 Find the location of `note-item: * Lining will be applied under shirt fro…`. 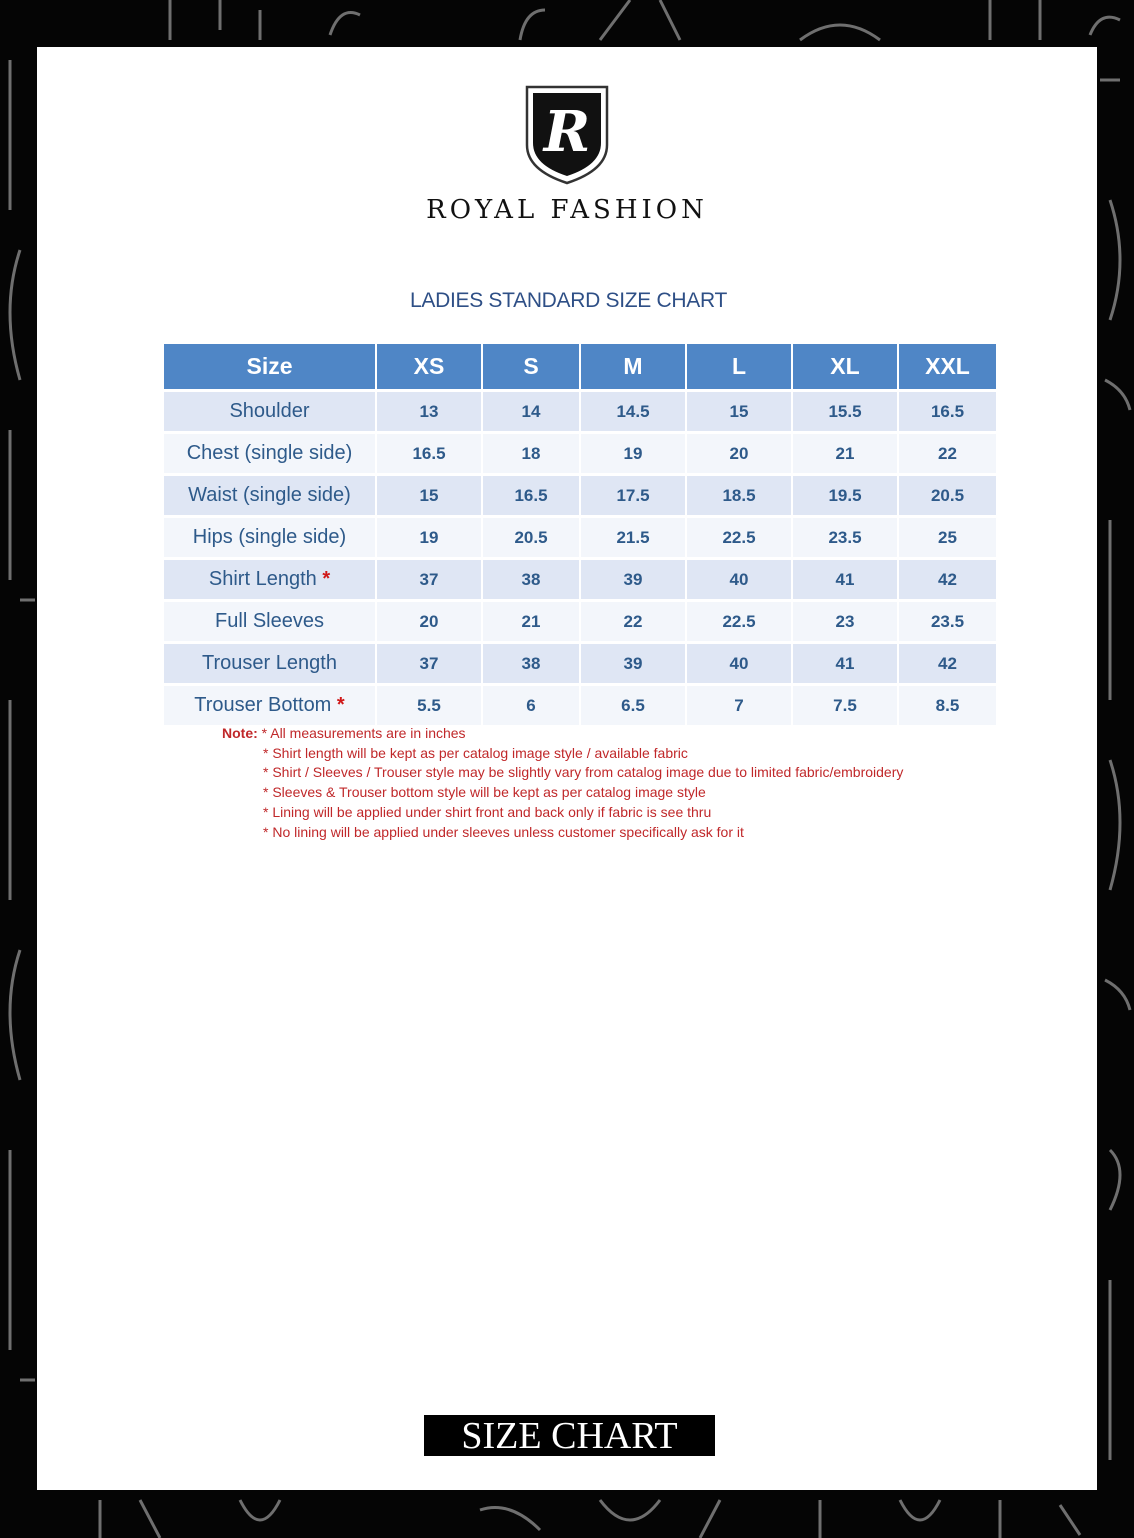

note-item: * Lining will be applied under shirt fro… is located at coordinates (487, 811).